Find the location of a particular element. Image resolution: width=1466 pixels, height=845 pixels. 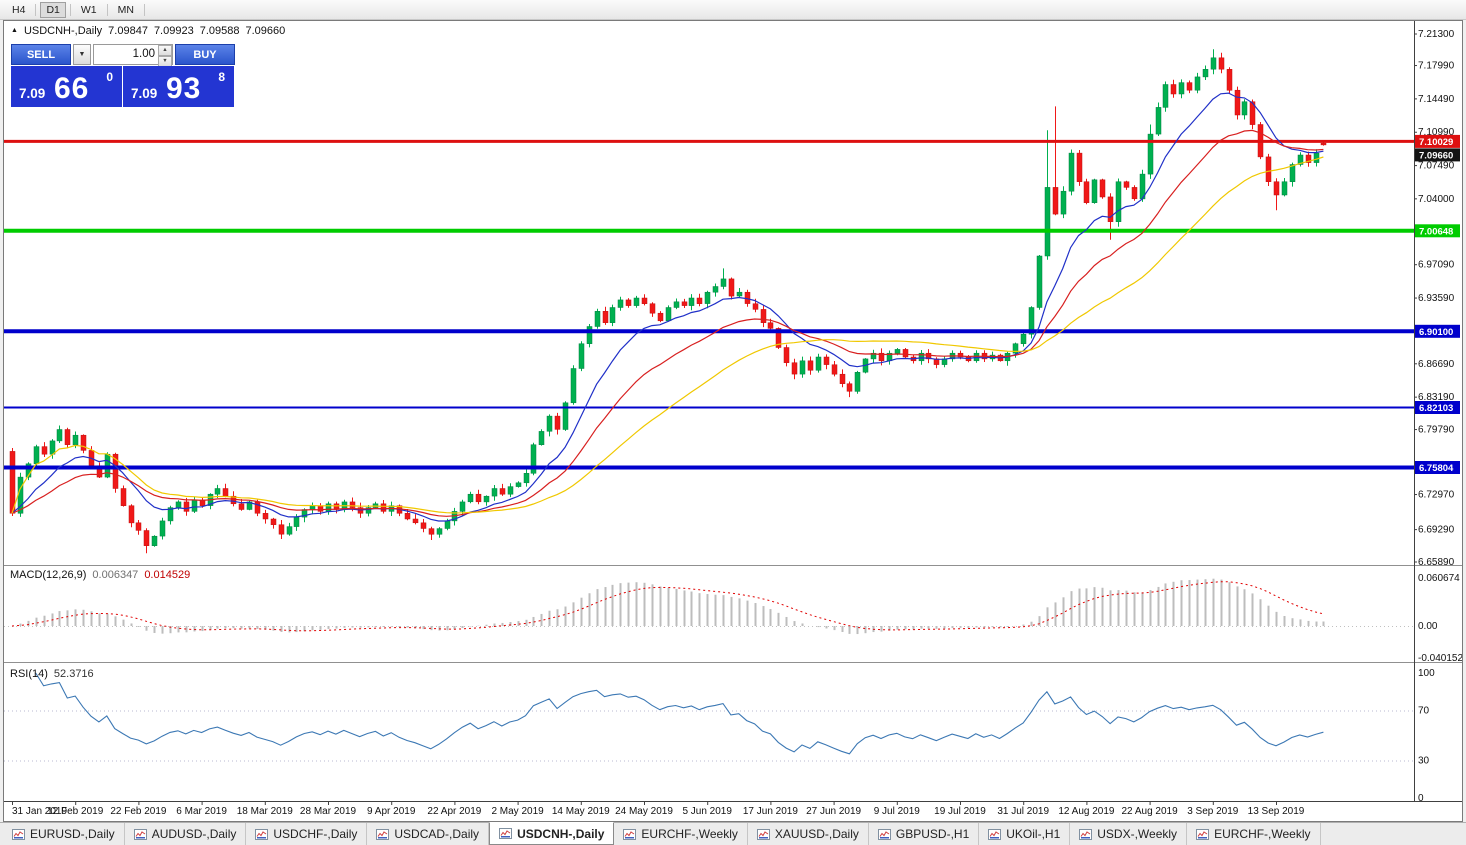

collapse-arrow-icon: ▲ is located at coordinates (14, 30).